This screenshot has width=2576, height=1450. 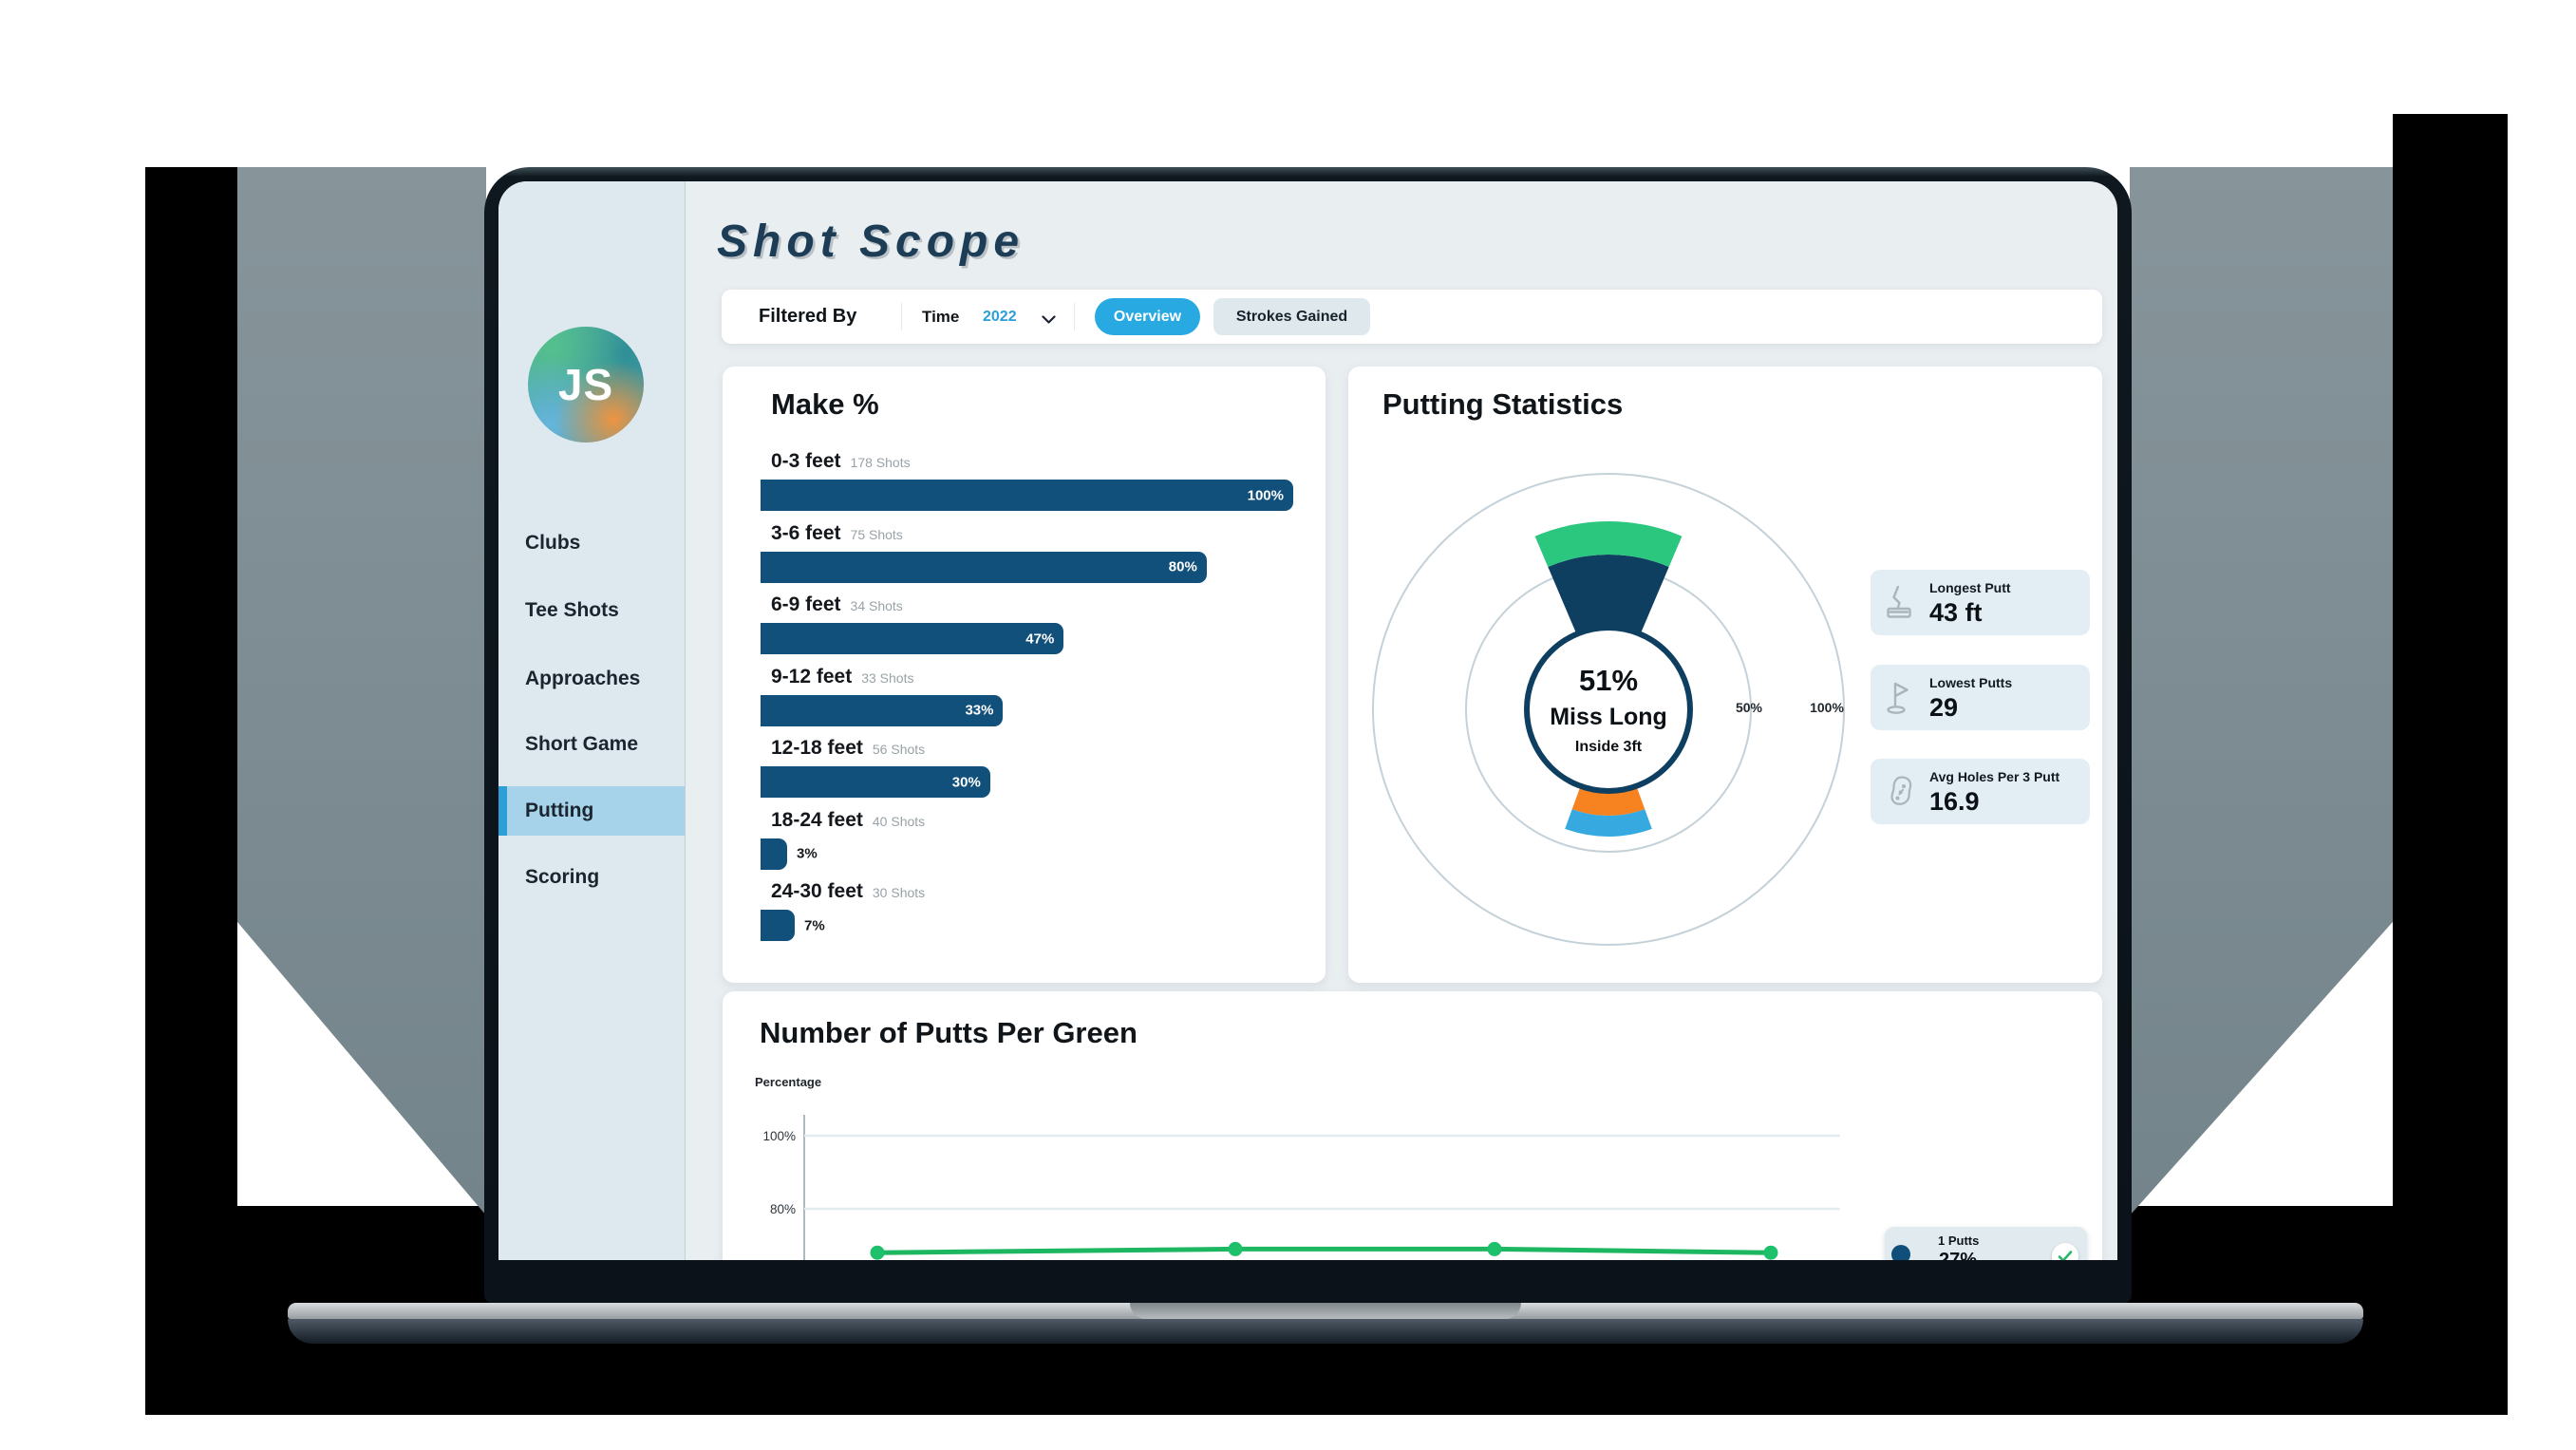 I want to click on make-bar-row-9-12-feet: 9-12 feet 33 Shots 33%, so click(x=1024, y=699).